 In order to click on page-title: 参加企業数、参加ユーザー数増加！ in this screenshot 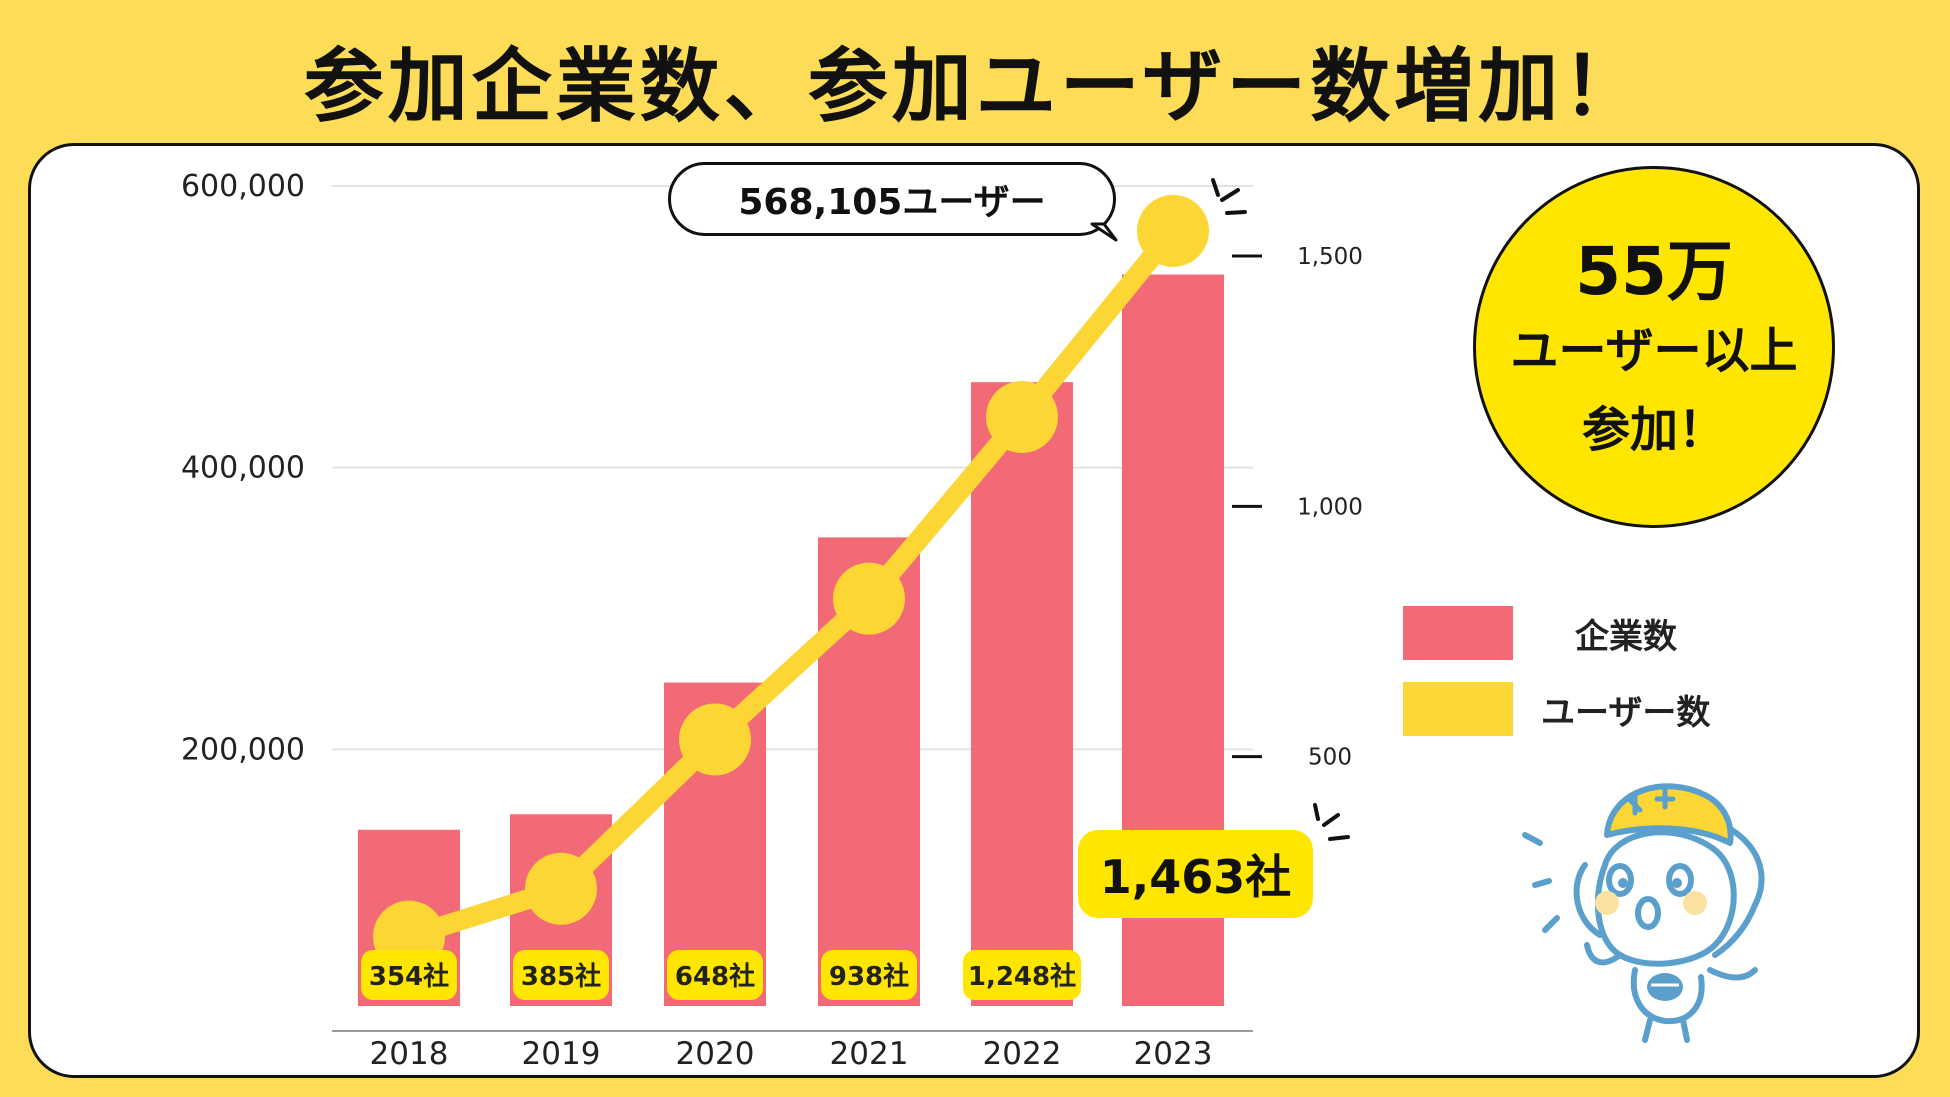, I will do `click(975, 86)`.